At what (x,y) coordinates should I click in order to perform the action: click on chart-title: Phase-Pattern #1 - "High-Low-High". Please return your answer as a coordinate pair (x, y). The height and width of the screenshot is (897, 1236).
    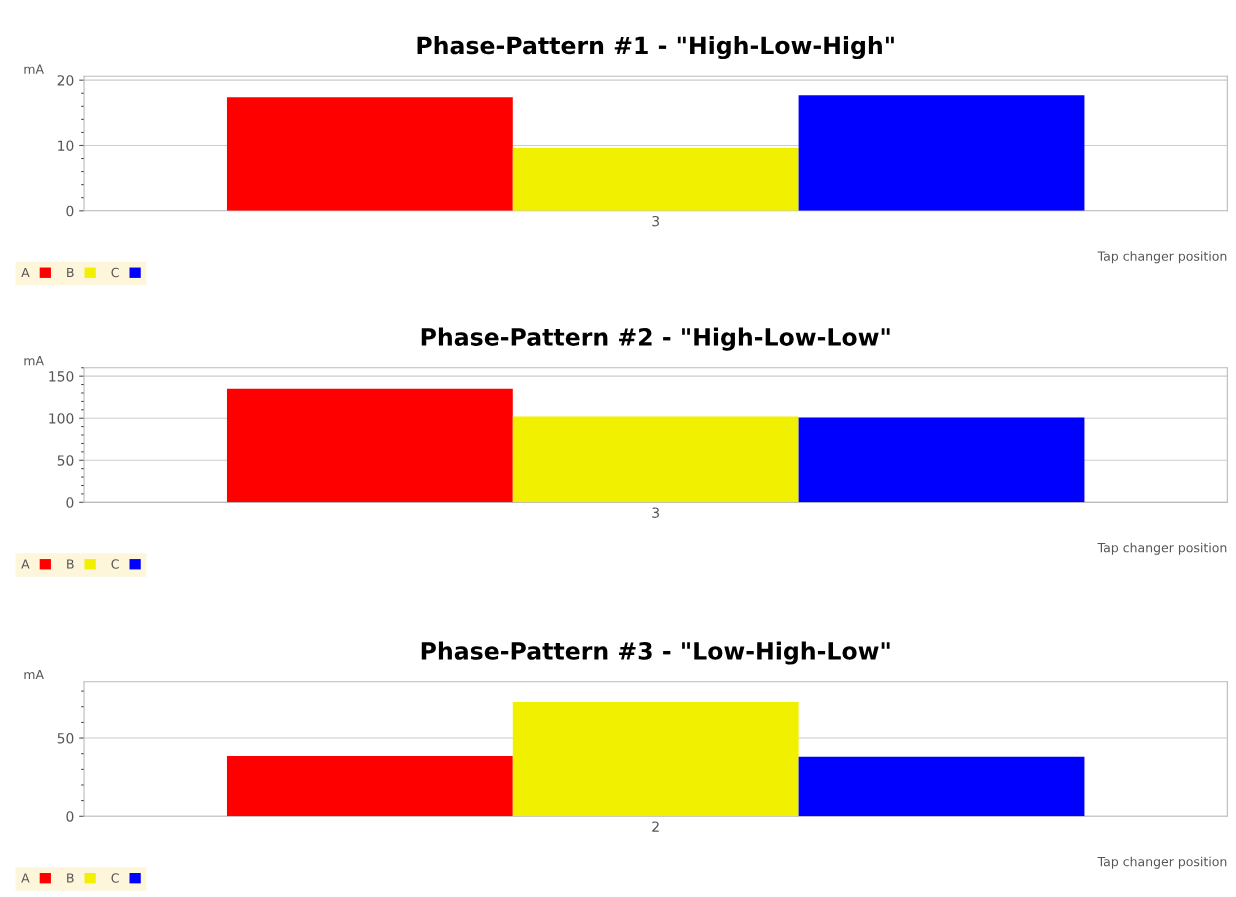
    Looking at the image, I should click on (655, 48).